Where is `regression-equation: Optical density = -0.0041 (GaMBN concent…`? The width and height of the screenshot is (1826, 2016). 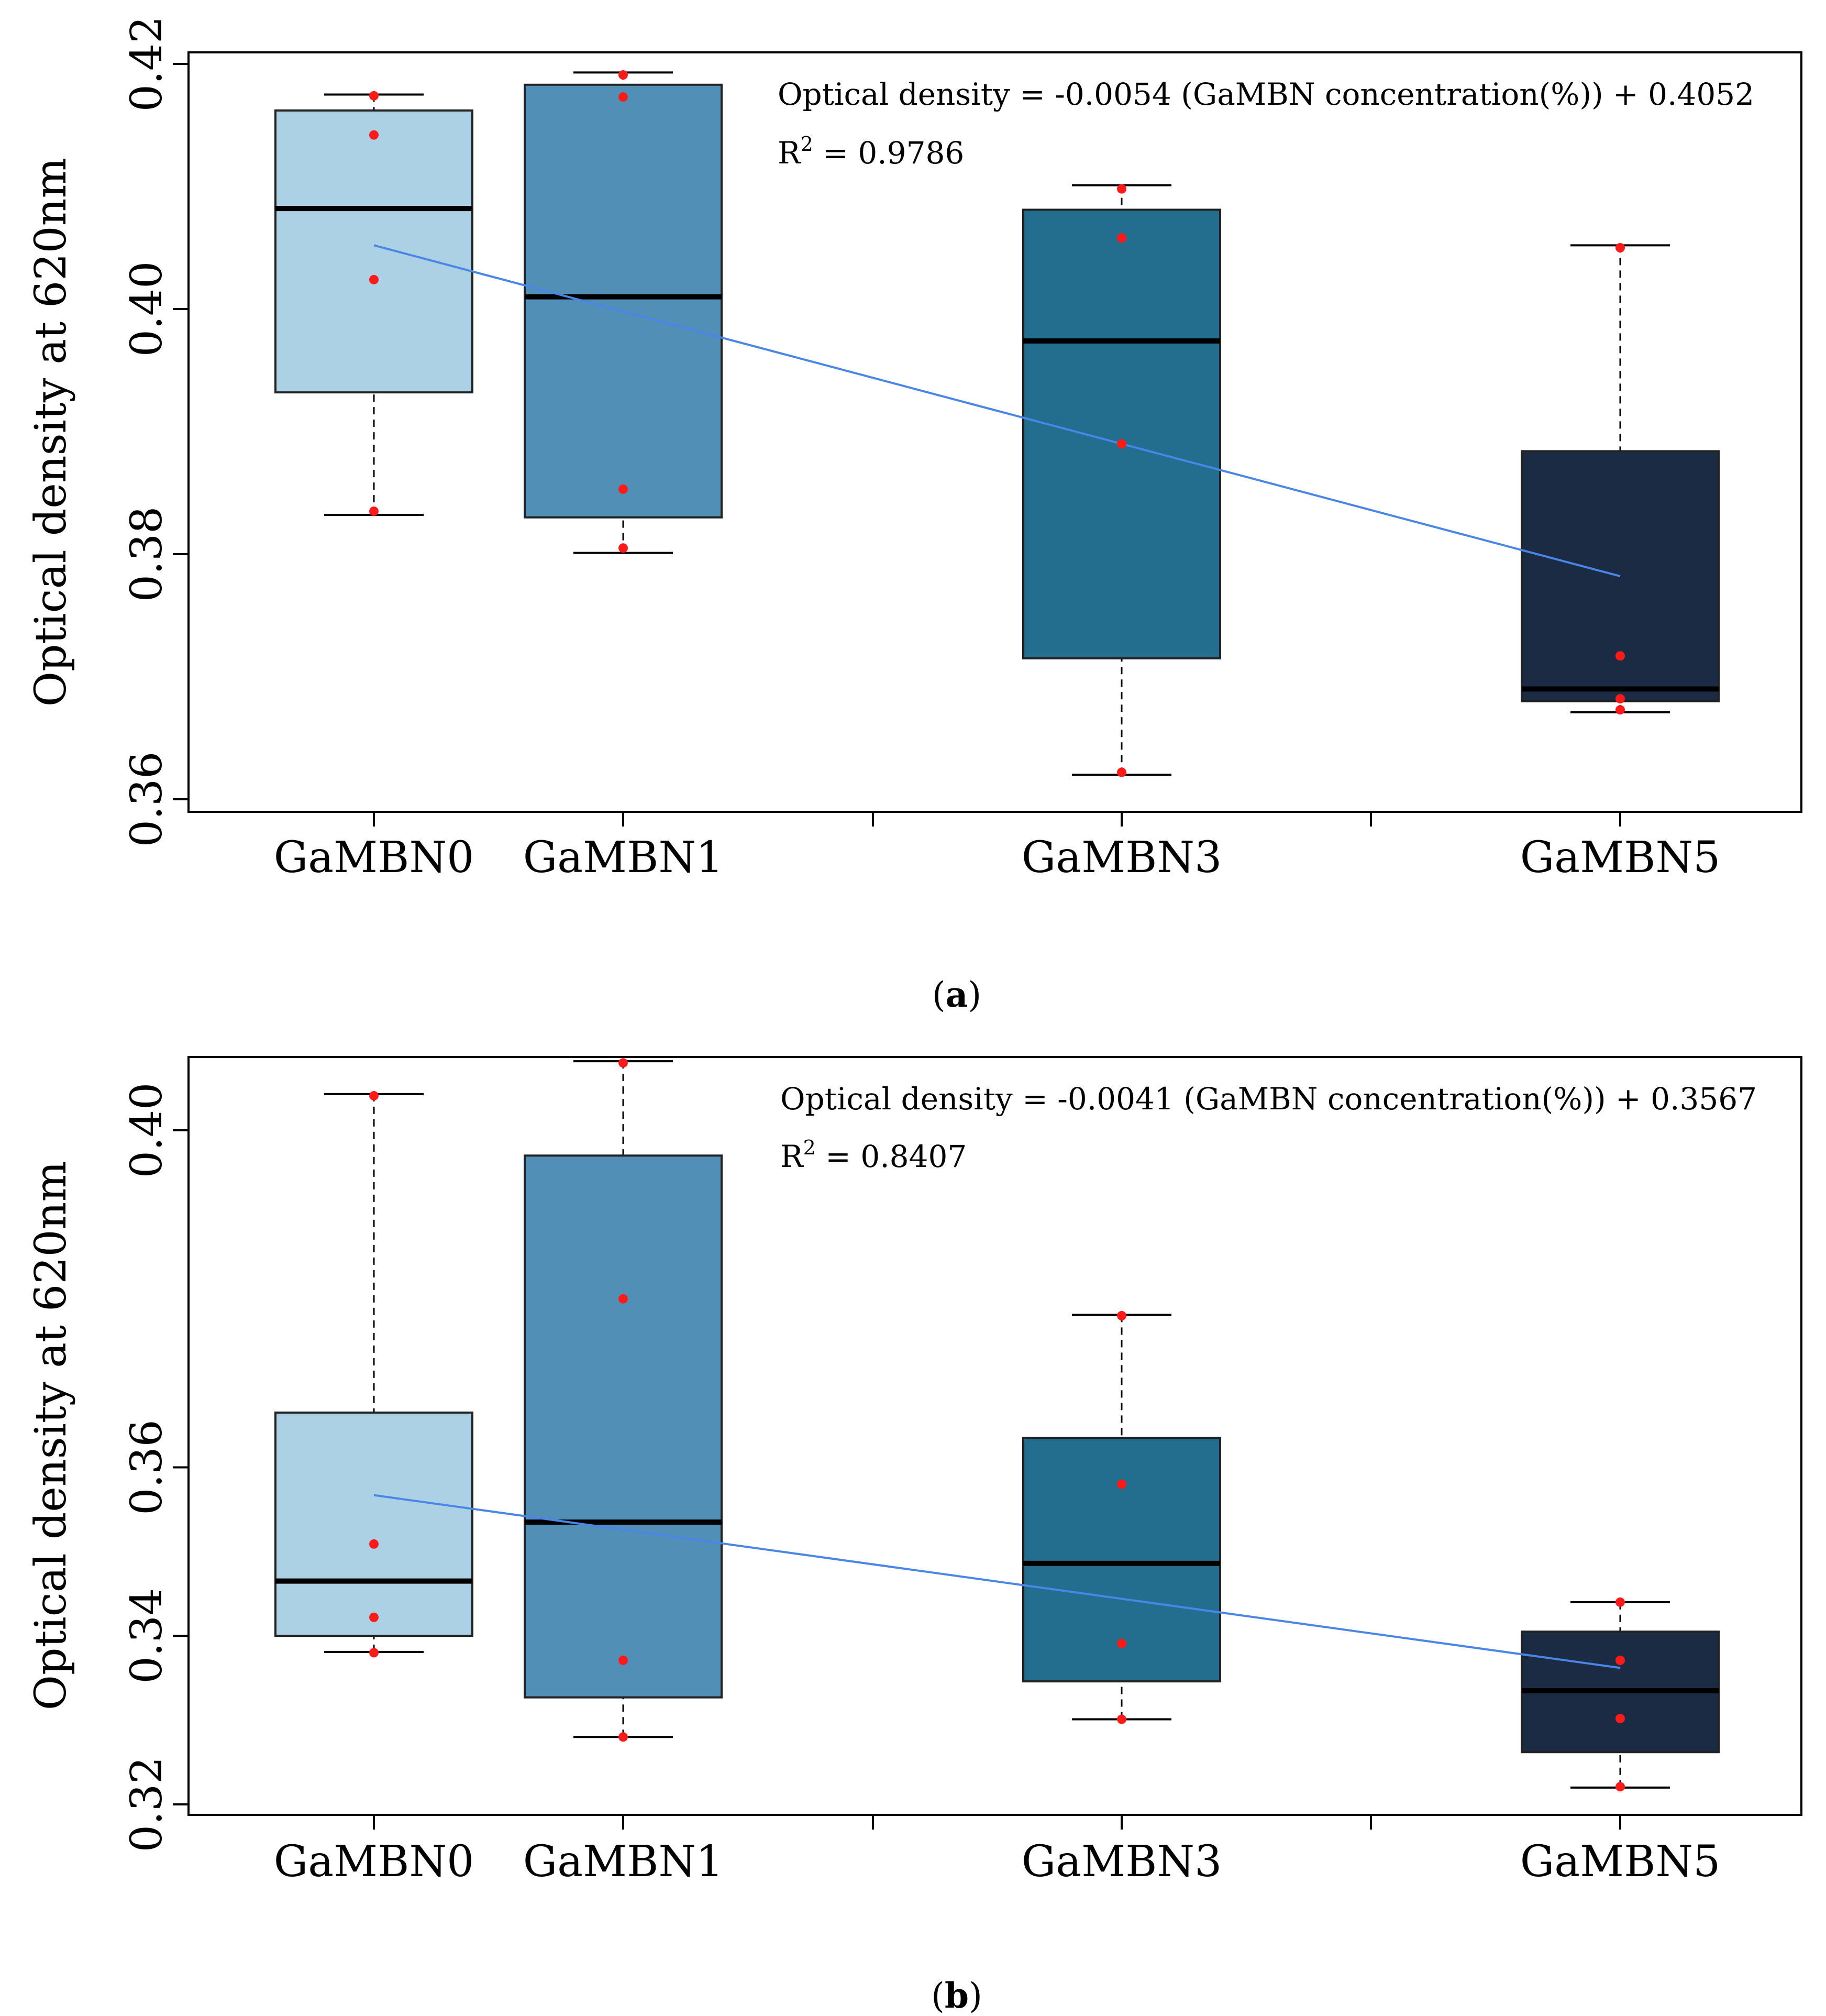 regression-equation: Optical density = -0.0041 (GaMBN concent… is located at coordinates (1268, 1099).